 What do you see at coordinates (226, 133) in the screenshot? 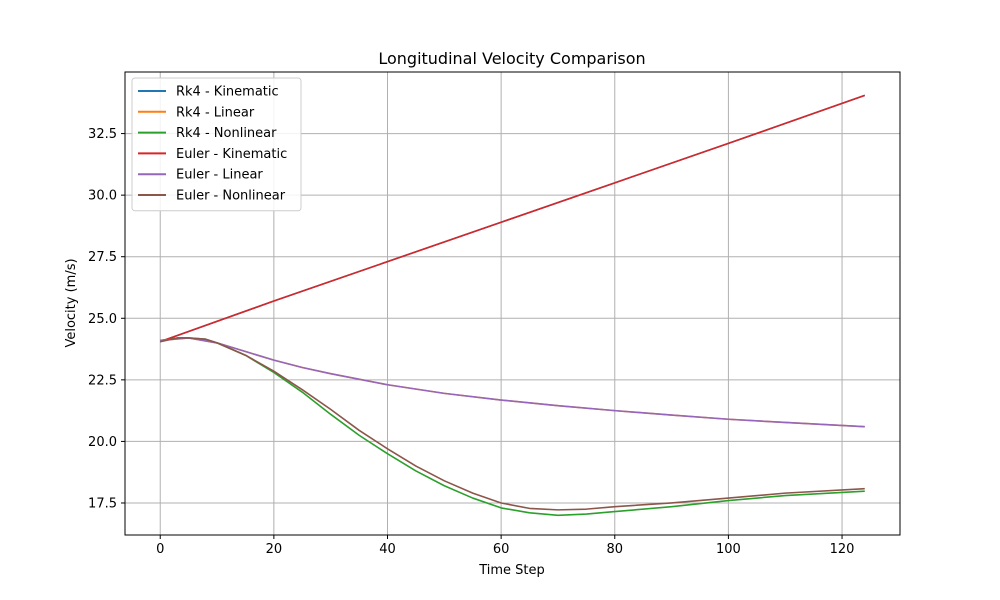
I see `legend-label-rk4-nonlinear: Rk4 - Nonlinear` at bounding box center [226, 133].